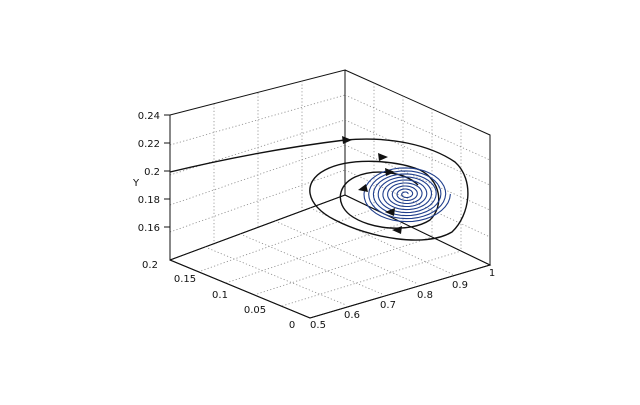  I want to click on depth-axis: 0.2 0.15 0.1 0.05 0, so click(226, 295).